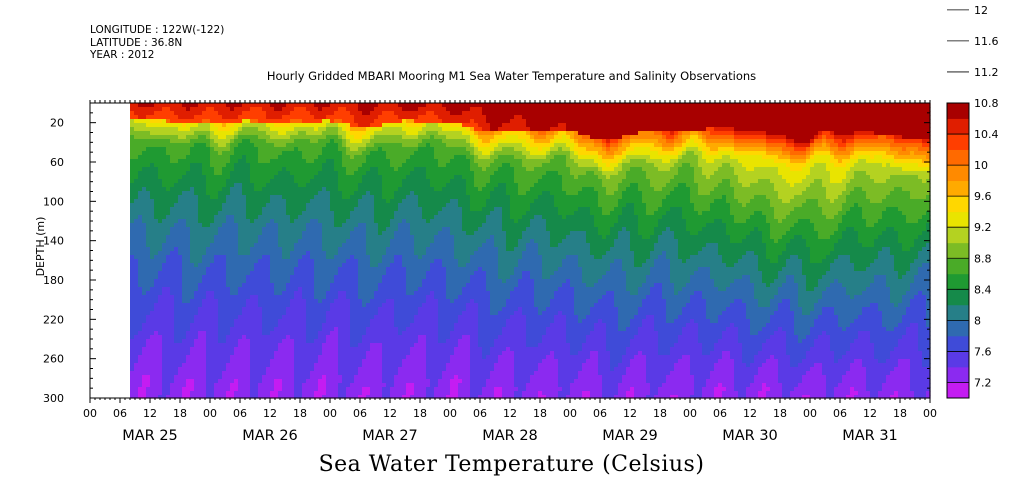  I want to click on colorbar-tick-label: 8.4, so click(983, 289).